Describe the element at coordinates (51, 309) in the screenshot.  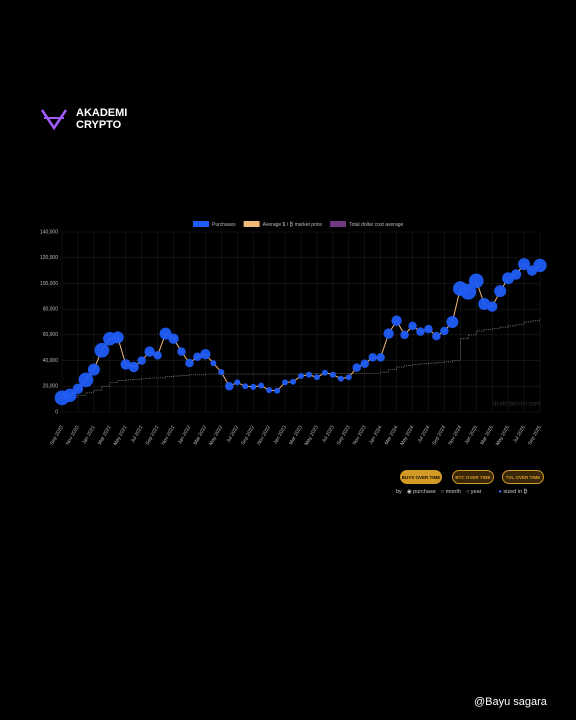
I see `y-tick-label: 80,000` at that location.